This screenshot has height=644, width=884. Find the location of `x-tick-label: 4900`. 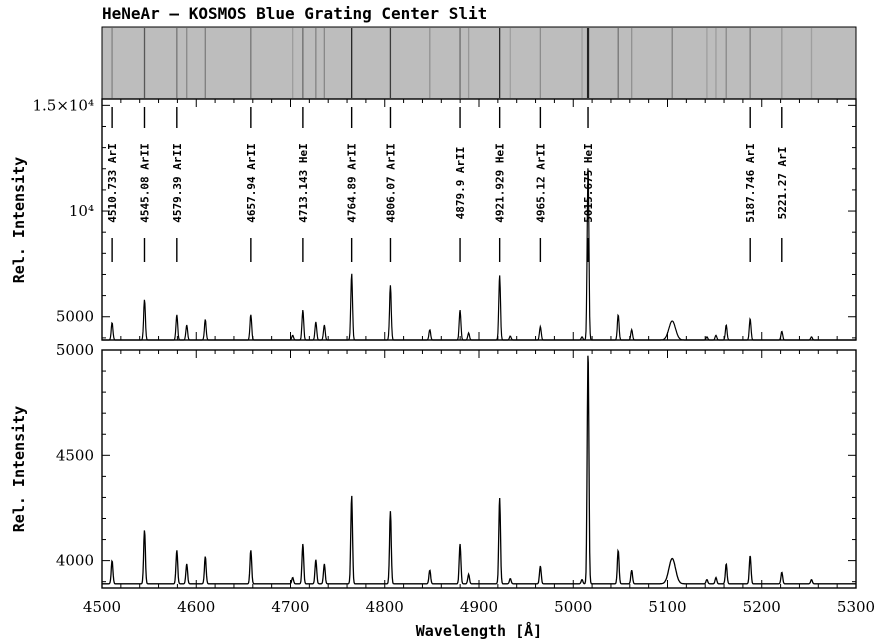

x-tick-label: 4900 is located at coordinates (479, 607).